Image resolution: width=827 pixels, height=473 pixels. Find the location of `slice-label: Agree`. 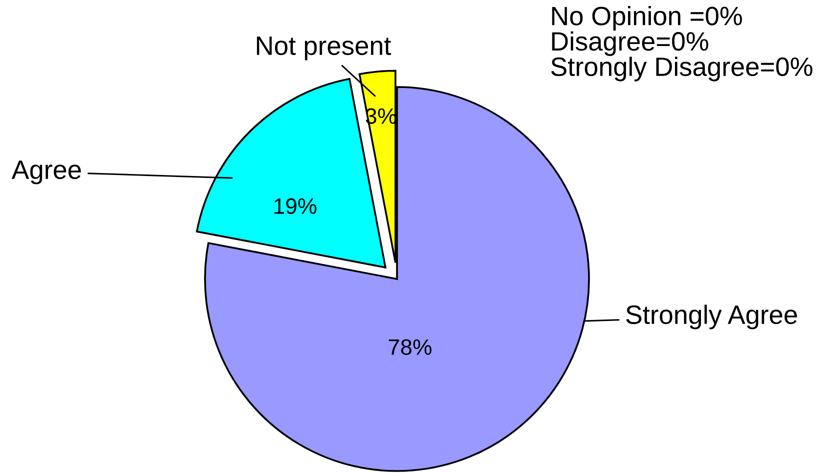

slice-label: Agree is located at coordinates (46, 172).